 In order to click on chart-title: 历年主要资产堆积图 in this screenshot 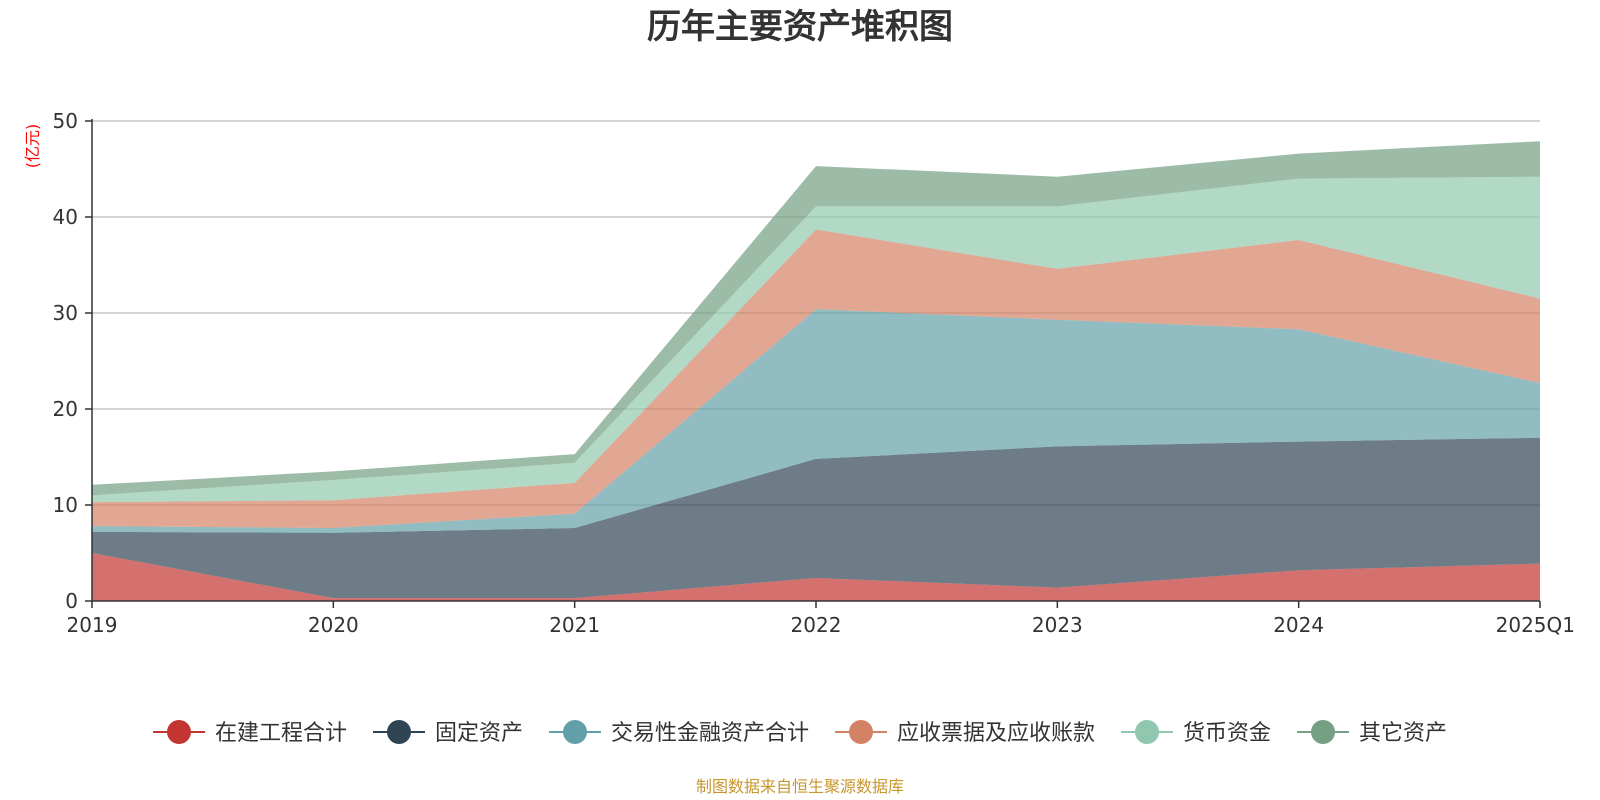, I will do `click(800, 27)`.